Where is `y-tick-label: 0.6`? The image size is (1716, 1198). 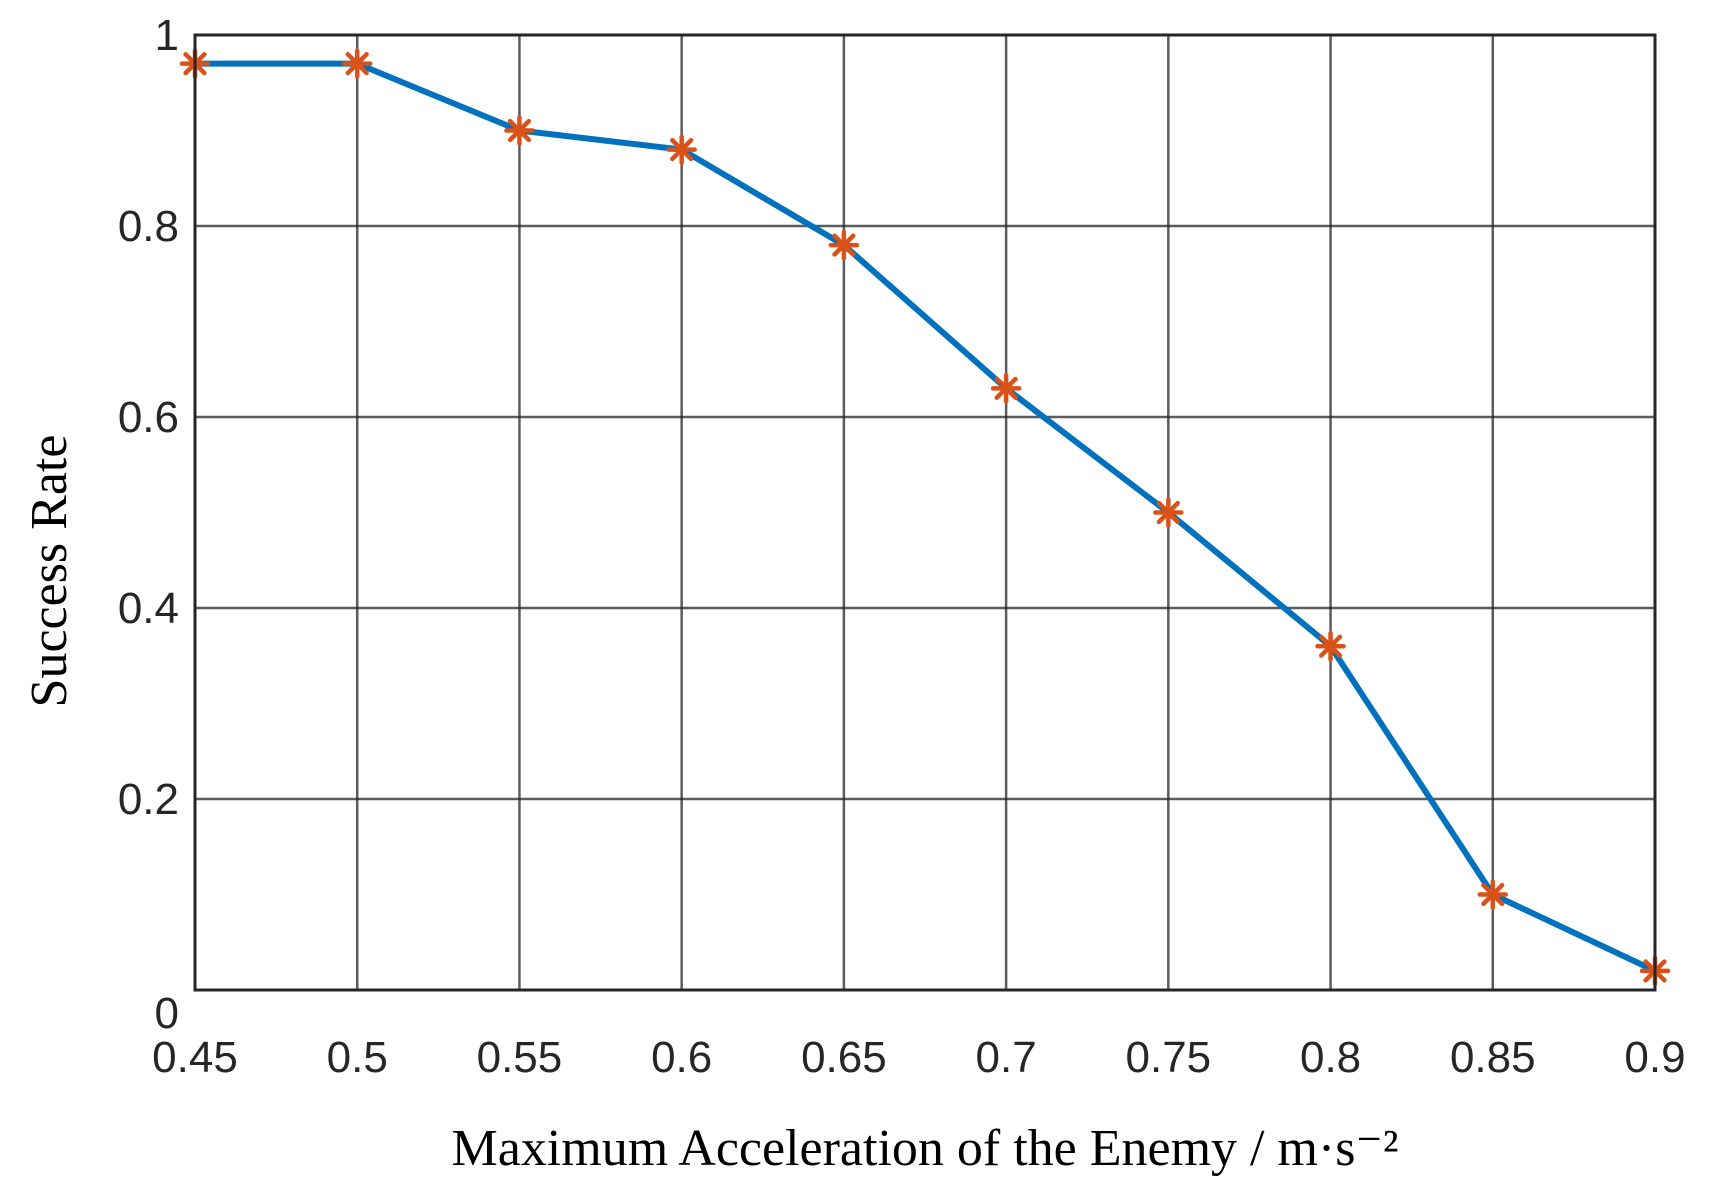 y-tick-label: 0.6 is located at coordinates (148, 417).